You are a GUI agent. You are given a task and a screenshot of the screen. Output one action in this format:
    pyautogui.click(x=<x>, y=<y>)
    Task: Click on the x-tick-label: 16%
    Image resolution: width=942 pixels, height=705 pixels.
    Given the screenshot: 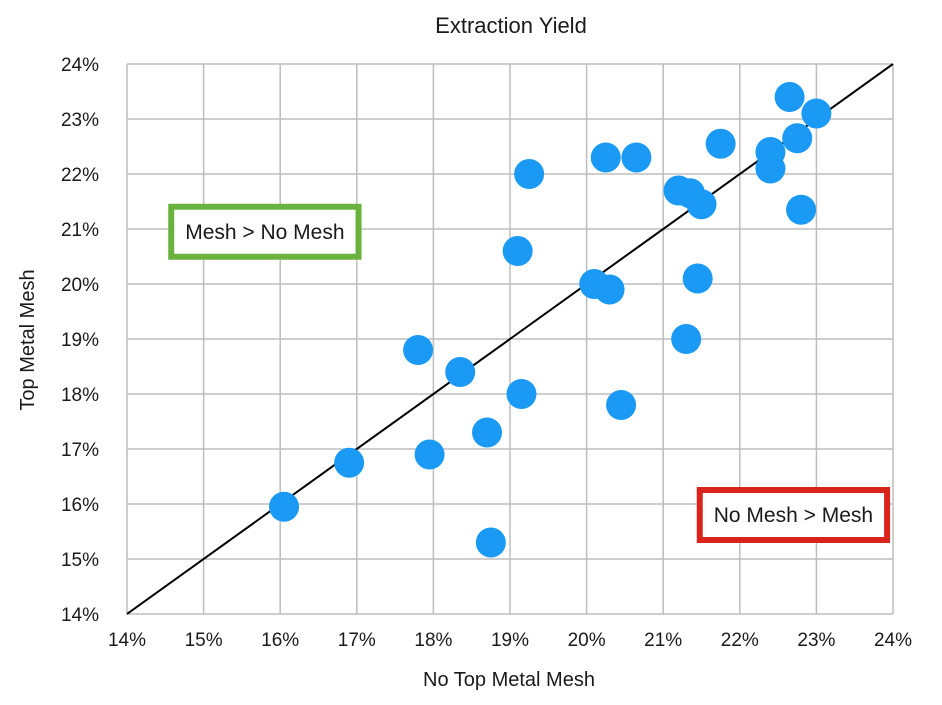 What is the action you would take?
    pyautogui.click(x=280, y=640)
    